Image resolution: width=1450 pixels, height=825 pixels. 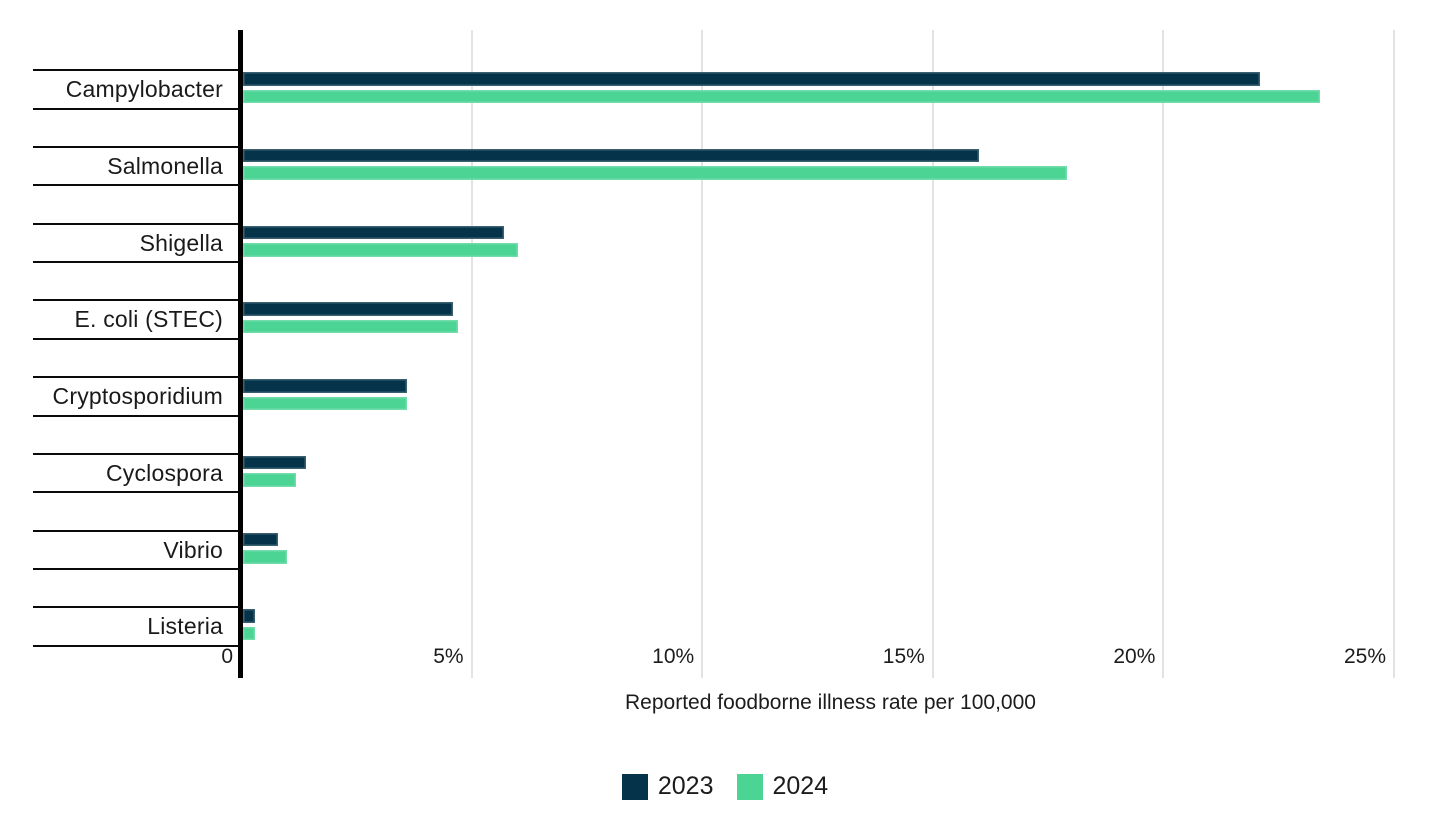 I want to click on category-label: E. coli (STEC), so click(x=148, y=319).